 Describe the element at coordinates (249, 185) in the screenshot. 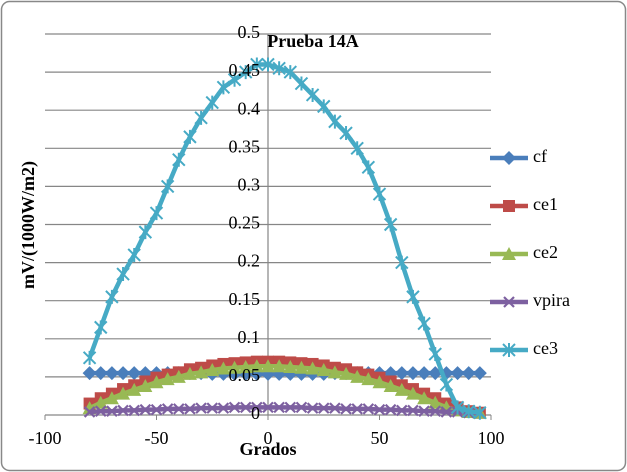

I see `y-tick-label: 0.3` at that location.